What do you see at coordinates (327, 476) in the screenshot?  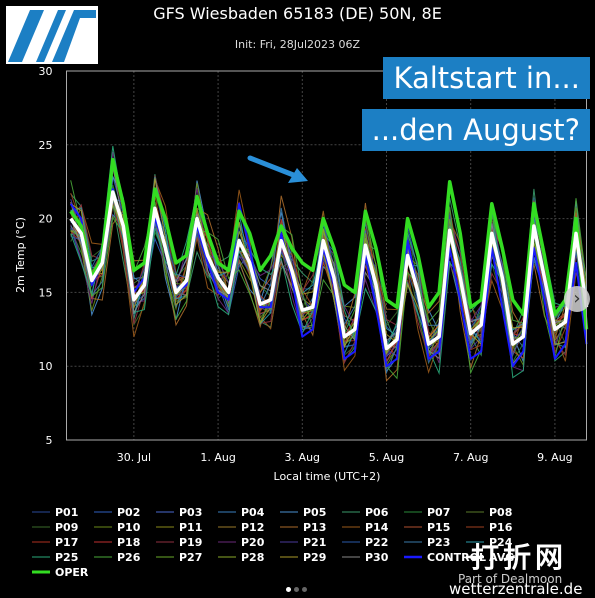 I see `x-axis-label: Local time (UTC+2)` at bounding box center [327, 476].